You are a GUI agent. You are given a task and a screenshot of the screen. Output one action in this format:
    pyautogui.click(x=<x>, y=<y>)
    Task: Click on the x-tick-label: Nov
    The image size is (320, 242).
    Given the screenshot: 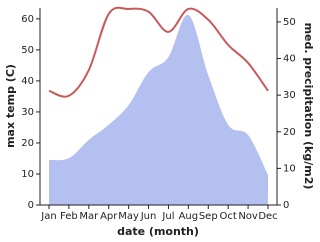 What is the action you would take?
    pyautogui.click(x=248, y=216)
    